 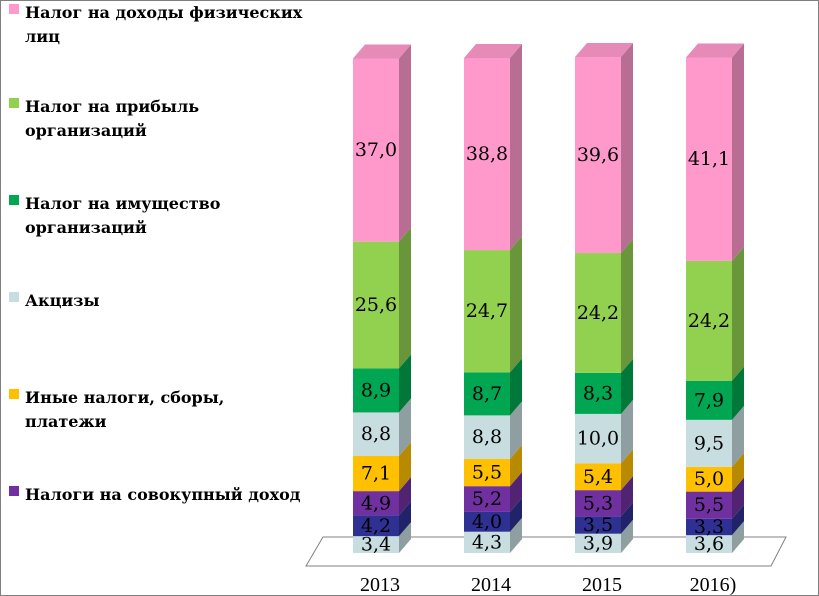 What do you see at coordinates (14, 491) in the screenshot?
I see `legend-swatch-income-tax` at bounding box center [14, 491].